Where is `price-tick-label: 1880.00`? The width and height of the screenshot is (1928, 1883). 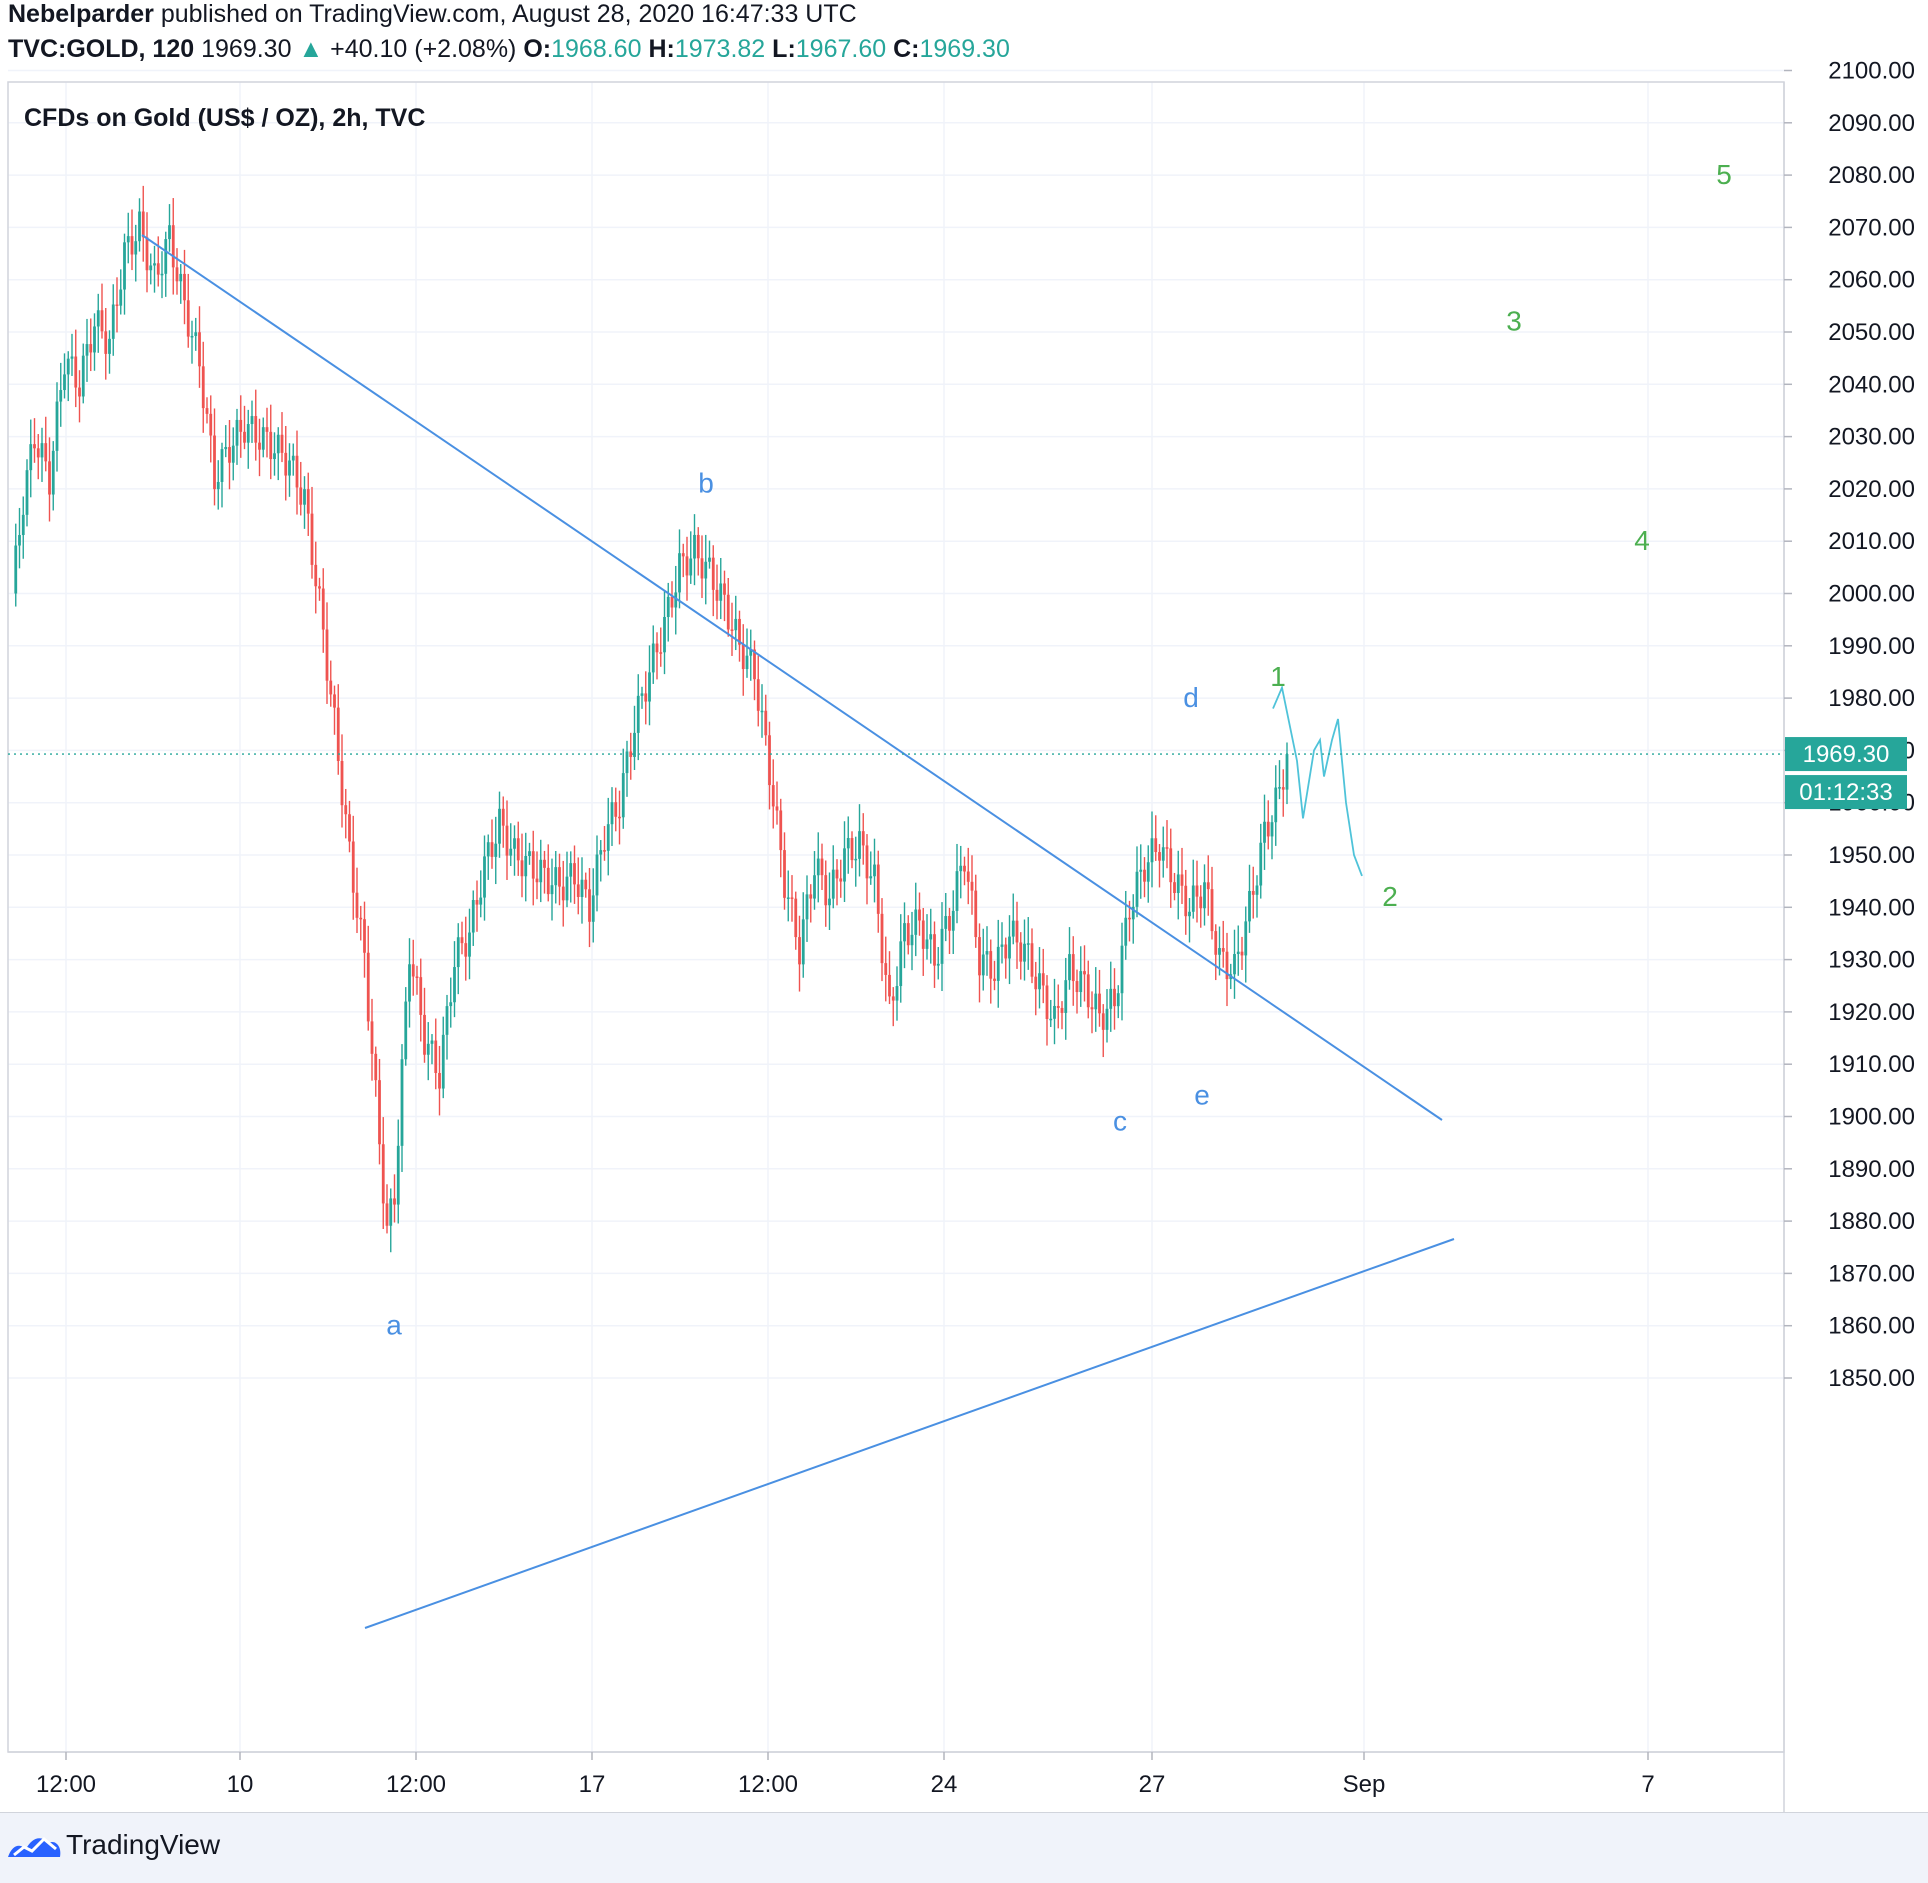 price-tick-label: 1880.00 is located at coordinates (1871, 1221).